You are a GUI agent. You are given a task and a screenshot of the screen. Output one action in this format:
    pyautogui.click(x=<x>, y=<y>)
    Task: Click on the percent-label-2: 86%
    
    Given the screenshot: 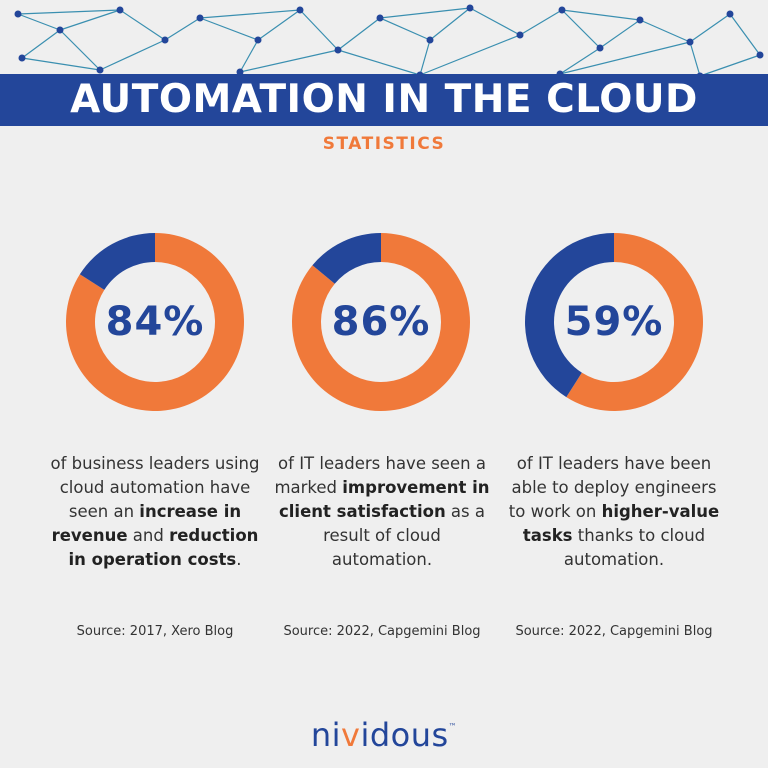 What is the action you would take?
    pyautogui.click(x=381, y=322)
    